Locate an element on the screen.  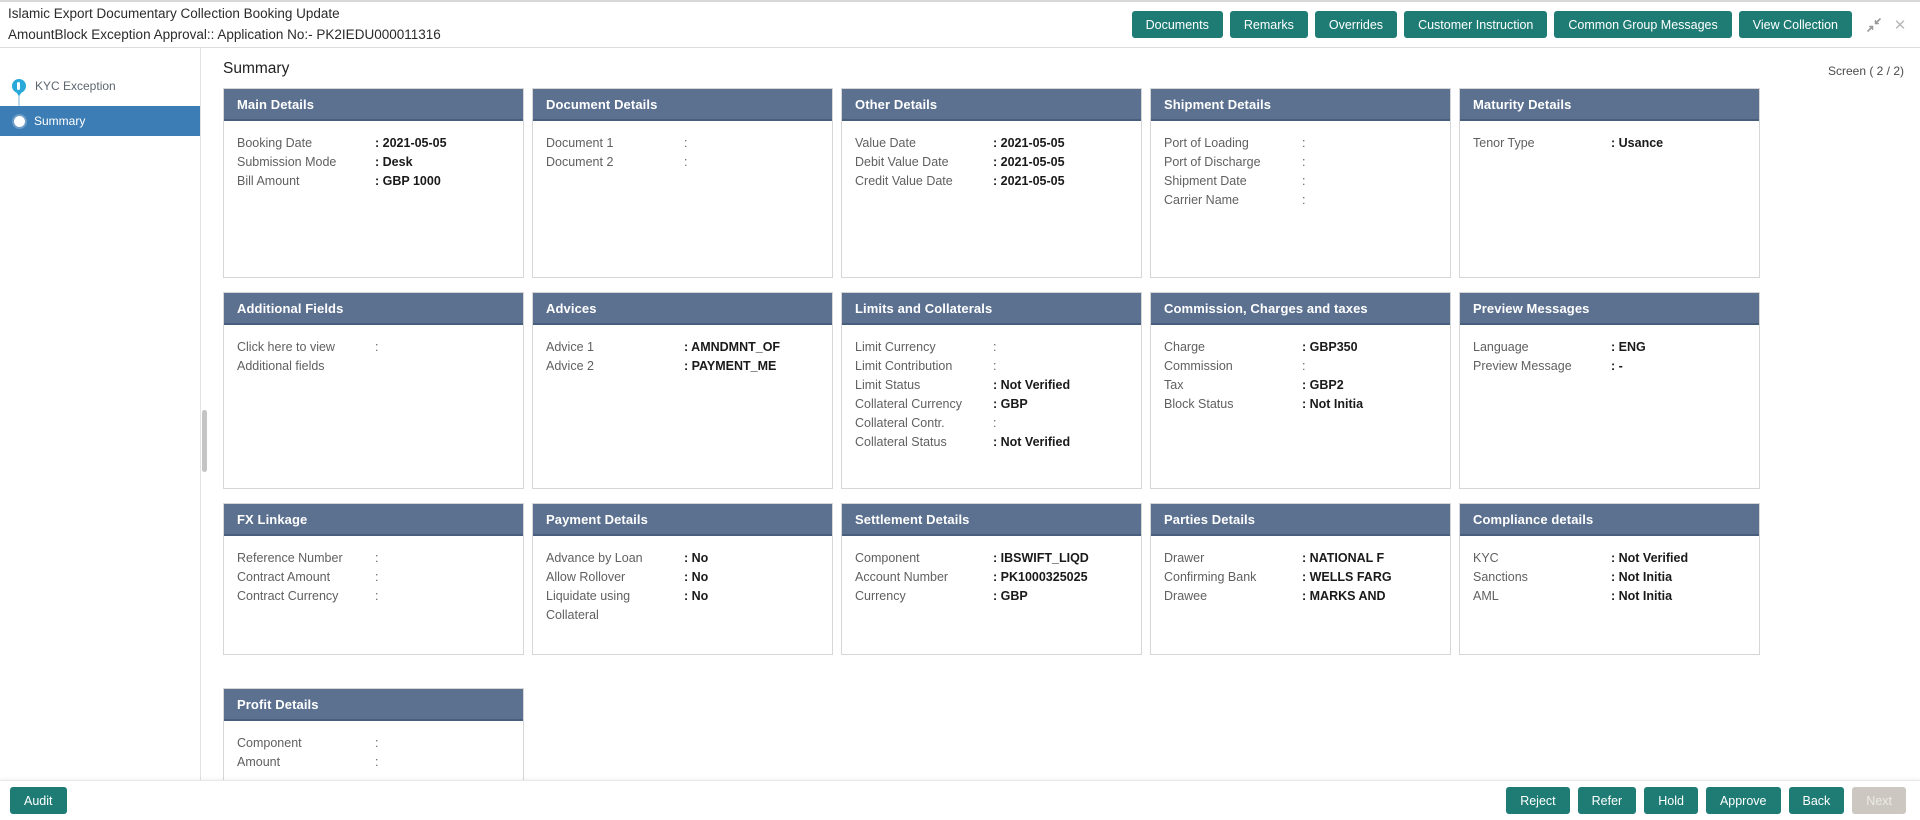
common-group-messages-button: Common Group Messages is located at coordinates (1643, 24).